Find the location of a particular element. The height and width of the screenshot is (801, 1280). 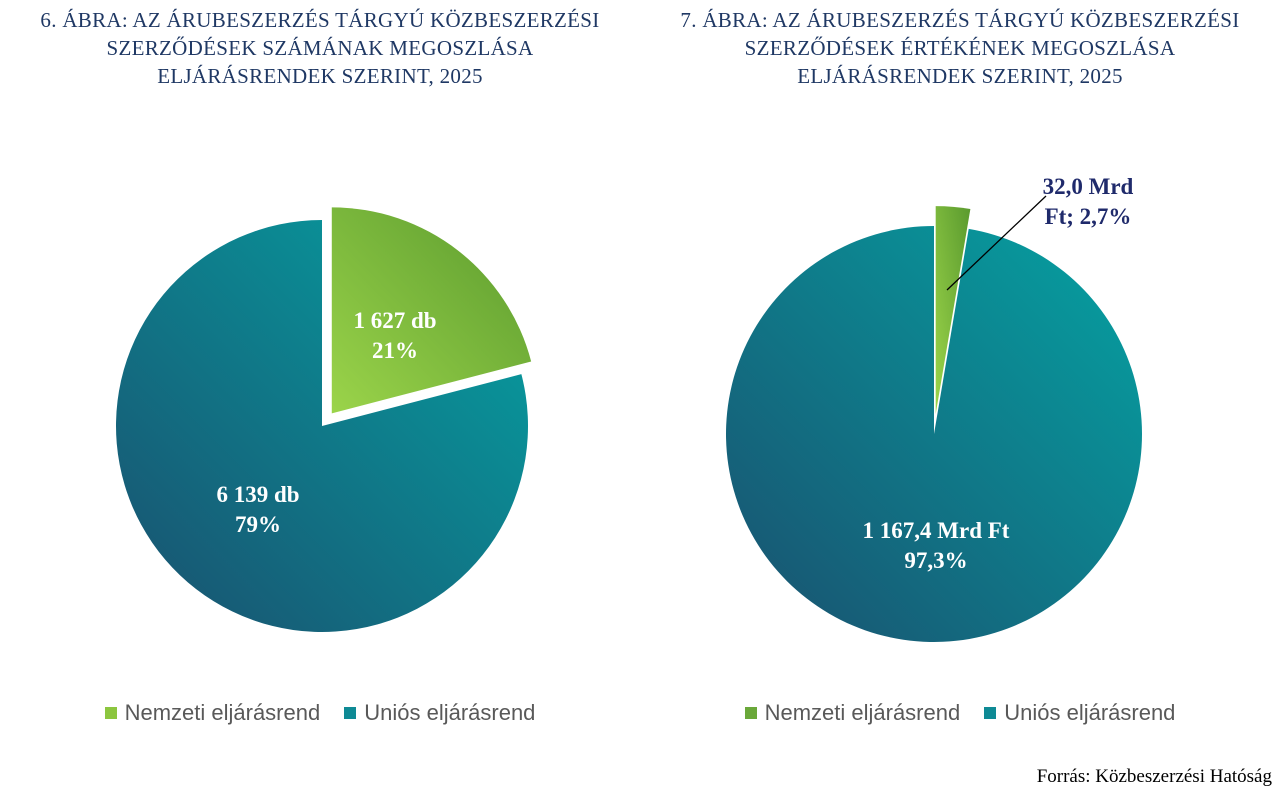

chart-6-title-line-2: SZERZŐDÉSEK SZÁMÁNAK MEGOSZLÁSA is located at coordinates (320, 48).